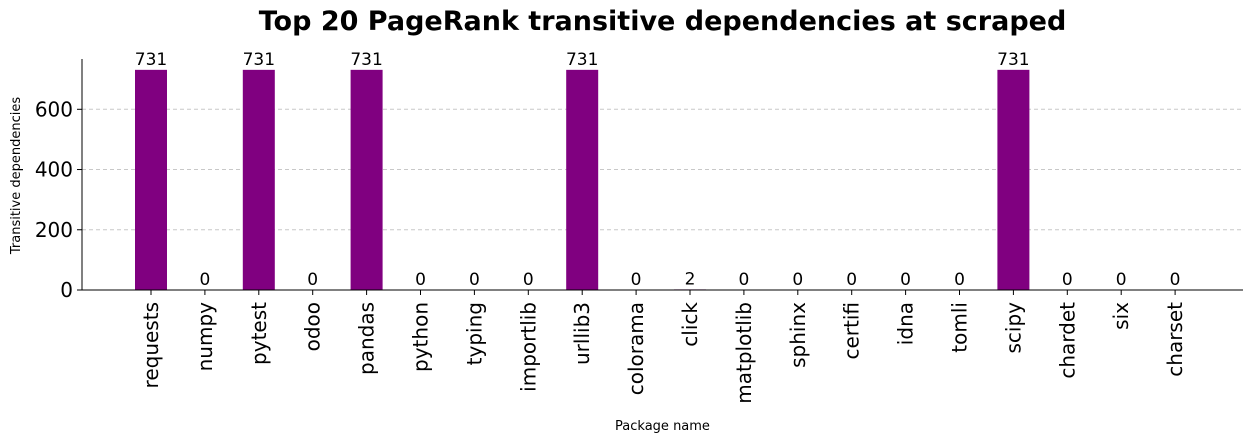 The height and width of the screenshot is (443, 1254). I want to click on y-ticks-group: 0 200 400 600, so click(58, 199).